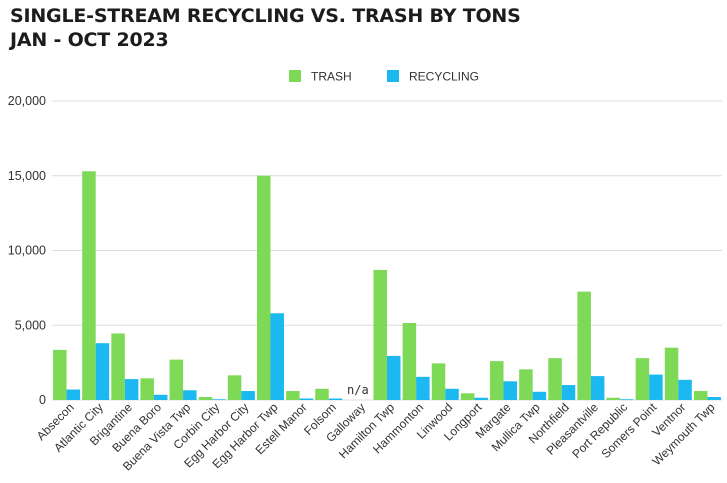 This screenshot has width=727, height=483. I want to click on legend-label-trash: TRASH, so click(331, 77).